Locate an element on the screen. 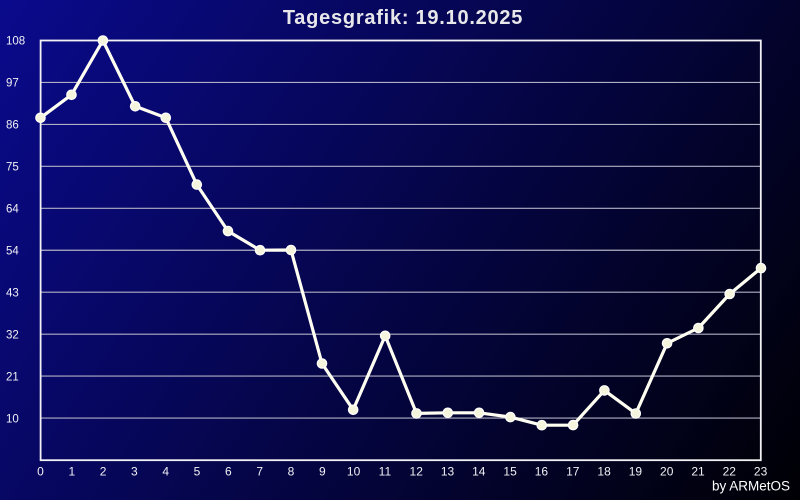 The height and width of the screenshot is (500, 800). svg-text: 17 is located at coordinates (573, 472).